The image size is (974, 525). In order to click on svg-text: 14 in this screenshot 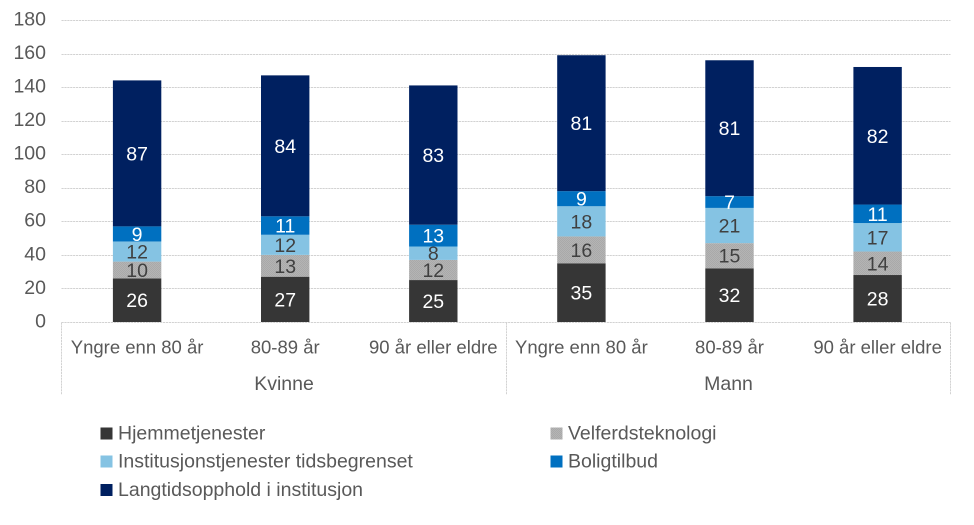, I will do `click(878, 264)`.